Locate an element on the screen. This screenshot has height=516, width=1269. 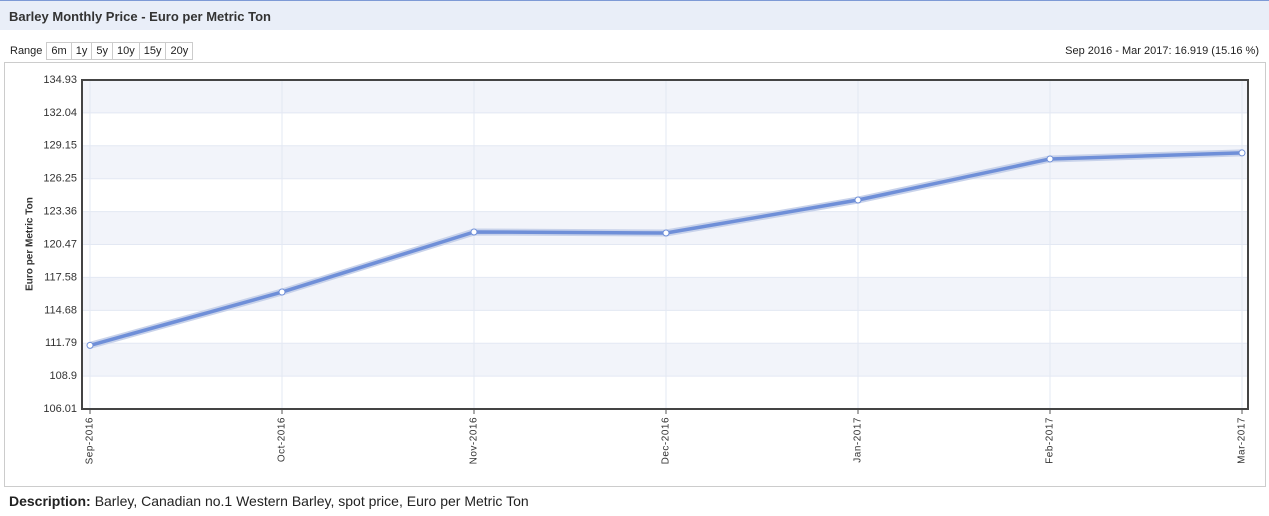
x-tick-label: Feb-2017 is located at coordinates (1050, 440).